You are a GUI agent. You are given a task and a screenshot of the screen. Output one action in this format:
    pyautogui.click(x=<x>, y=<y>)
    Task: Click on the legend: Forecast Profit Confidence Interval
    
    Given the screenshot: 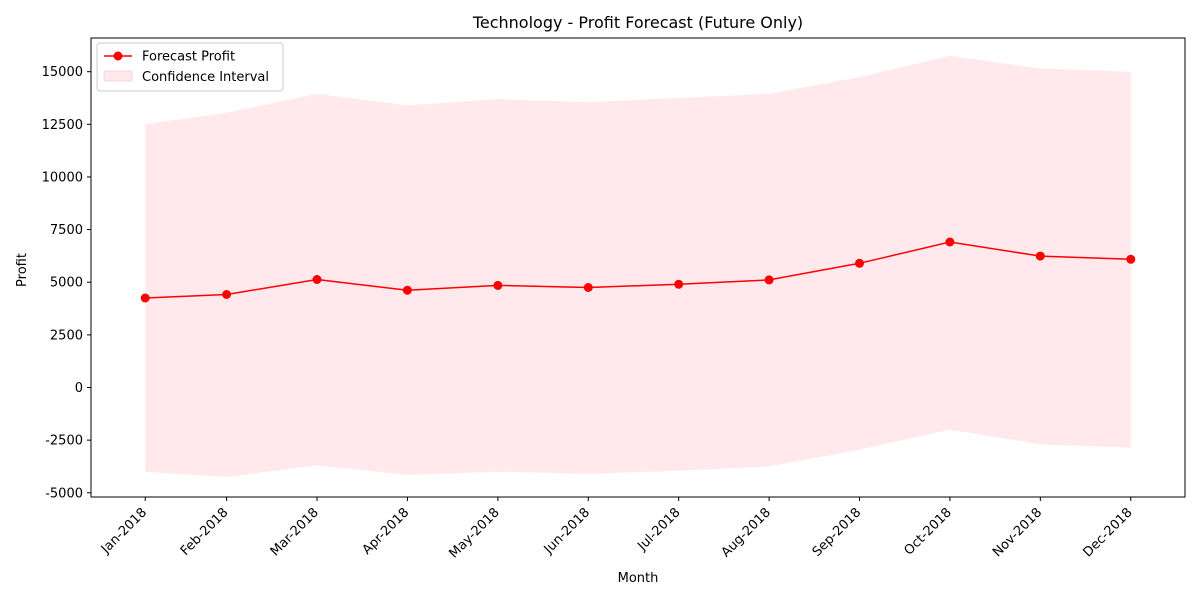 What is the action you would take?
    pyautogui.click(x=190, y=67)
    